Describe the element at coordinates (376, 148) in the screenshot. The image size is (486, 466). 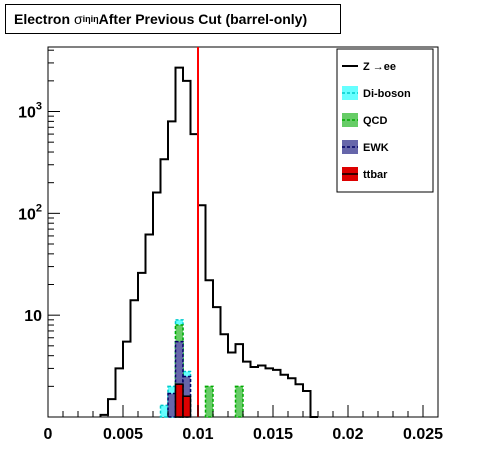
I see `legend-label-ewk: EWK` at that location.